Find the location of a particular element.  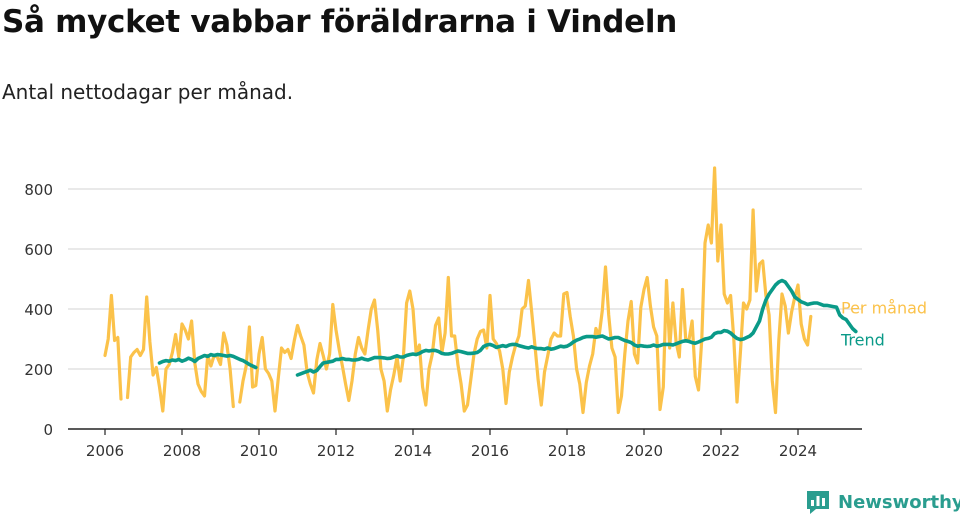

chart-subtitle: Antal nettodagar per månad. is located at coordinates (148, 92).